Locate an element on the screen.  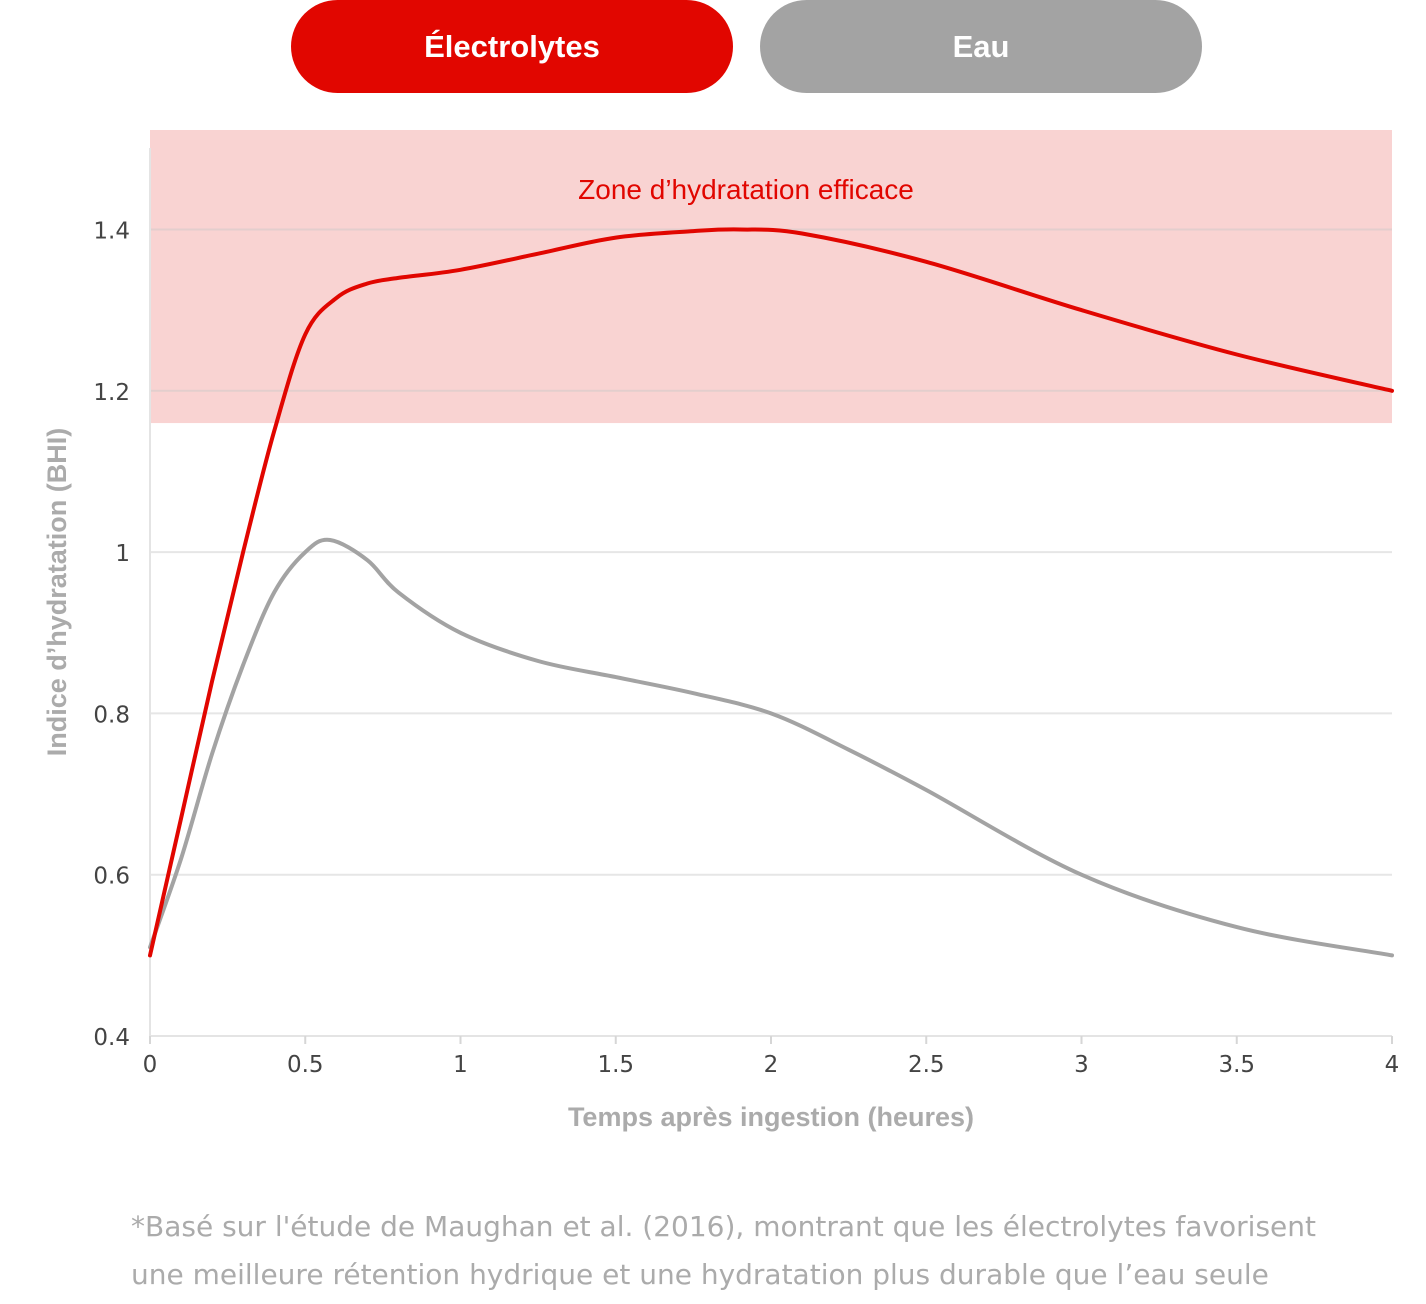
x-tick-label: 1 is located at coordinates (460, 1065).